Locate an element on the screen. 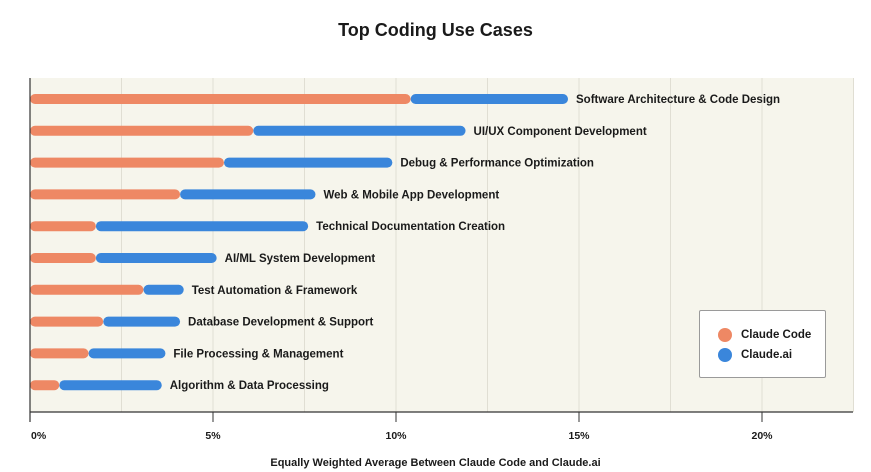 This screenshot has width=871, height=472. category-label: Test Automation & Framework is located at coordinates (275, 291).